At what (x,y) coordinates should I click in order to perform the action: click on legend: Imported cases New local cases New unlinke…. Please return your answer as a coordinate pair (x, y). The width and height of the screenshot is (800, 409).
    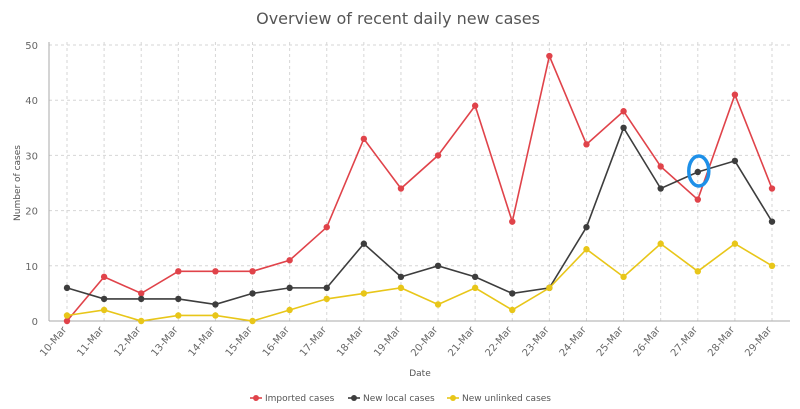
    Looking at the image, I should click on (400, 399).